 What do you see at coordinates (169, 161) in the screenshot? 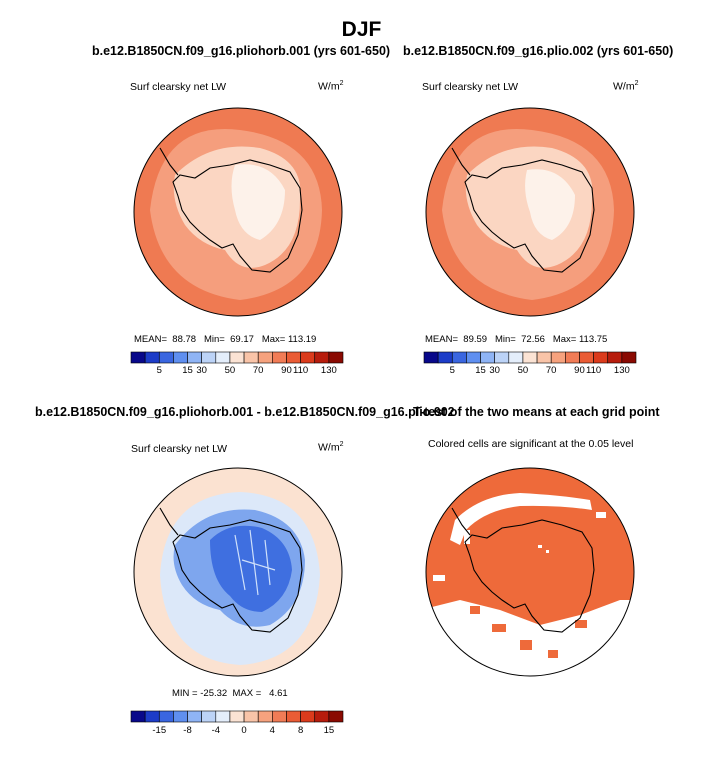
I see `panel-1-peninsula` at bounding box center [169, 161].